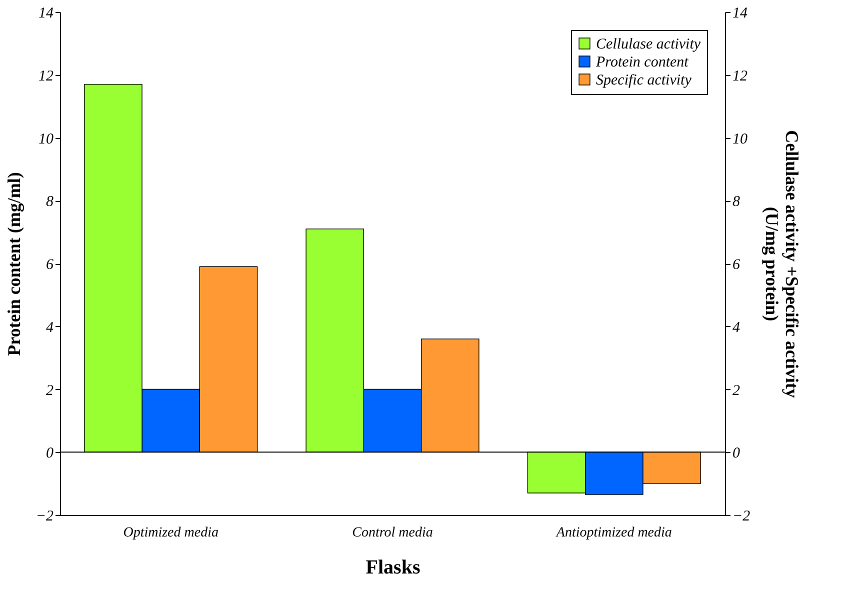 This screenshot has height=600, width=864. Describe the element at coordinates (393, 567) in the screenshot. I see `x-axis-title: Flasks` at that location.